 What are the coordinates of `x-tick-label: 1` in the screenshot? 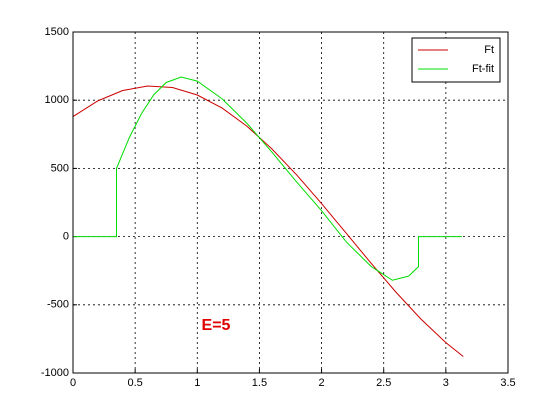 It's located at (197, 383).